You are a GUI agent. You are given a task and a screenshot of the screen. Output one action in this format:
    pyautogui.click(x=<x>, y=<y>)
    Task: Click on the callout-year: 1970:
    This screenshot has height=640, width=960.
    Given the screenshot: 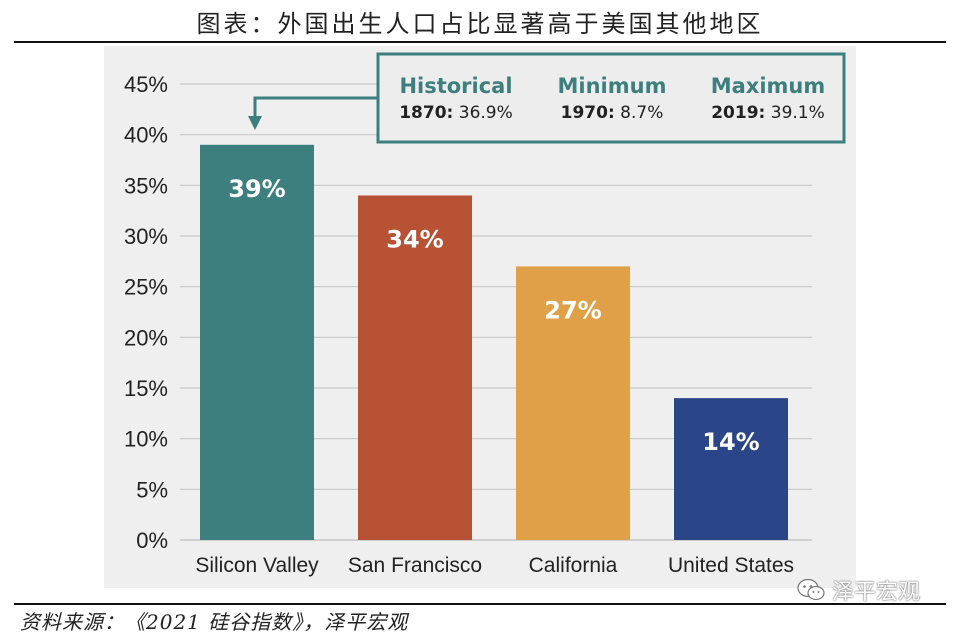 What is the action you would take?
    pyautogui.click(x=588, y=113)
    